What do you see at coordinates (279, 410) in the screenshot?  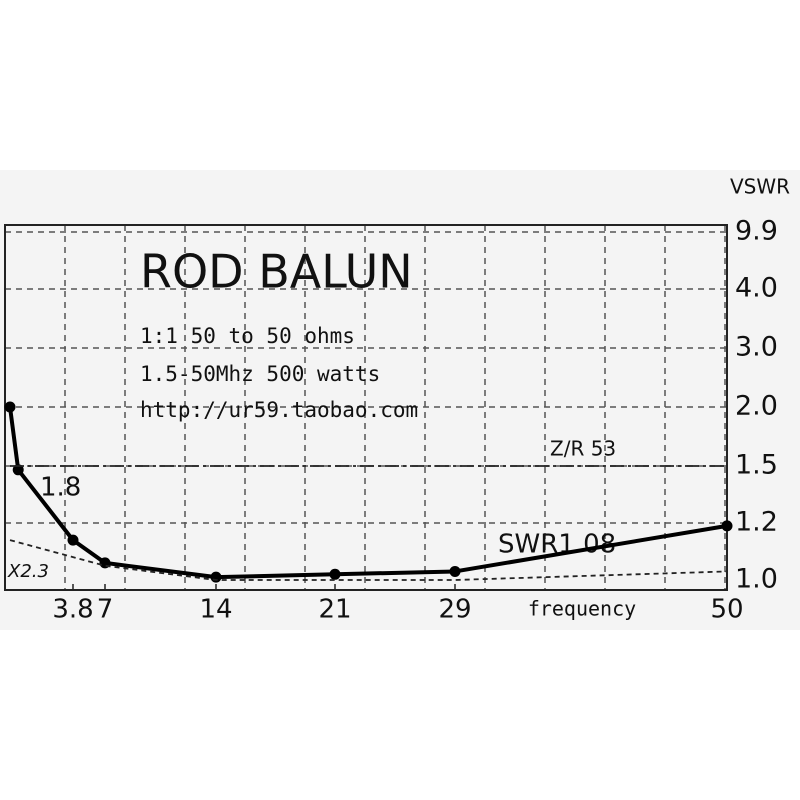 I see `subtitle: http://ur59.taobao.com` at bounding box center [279, 410].